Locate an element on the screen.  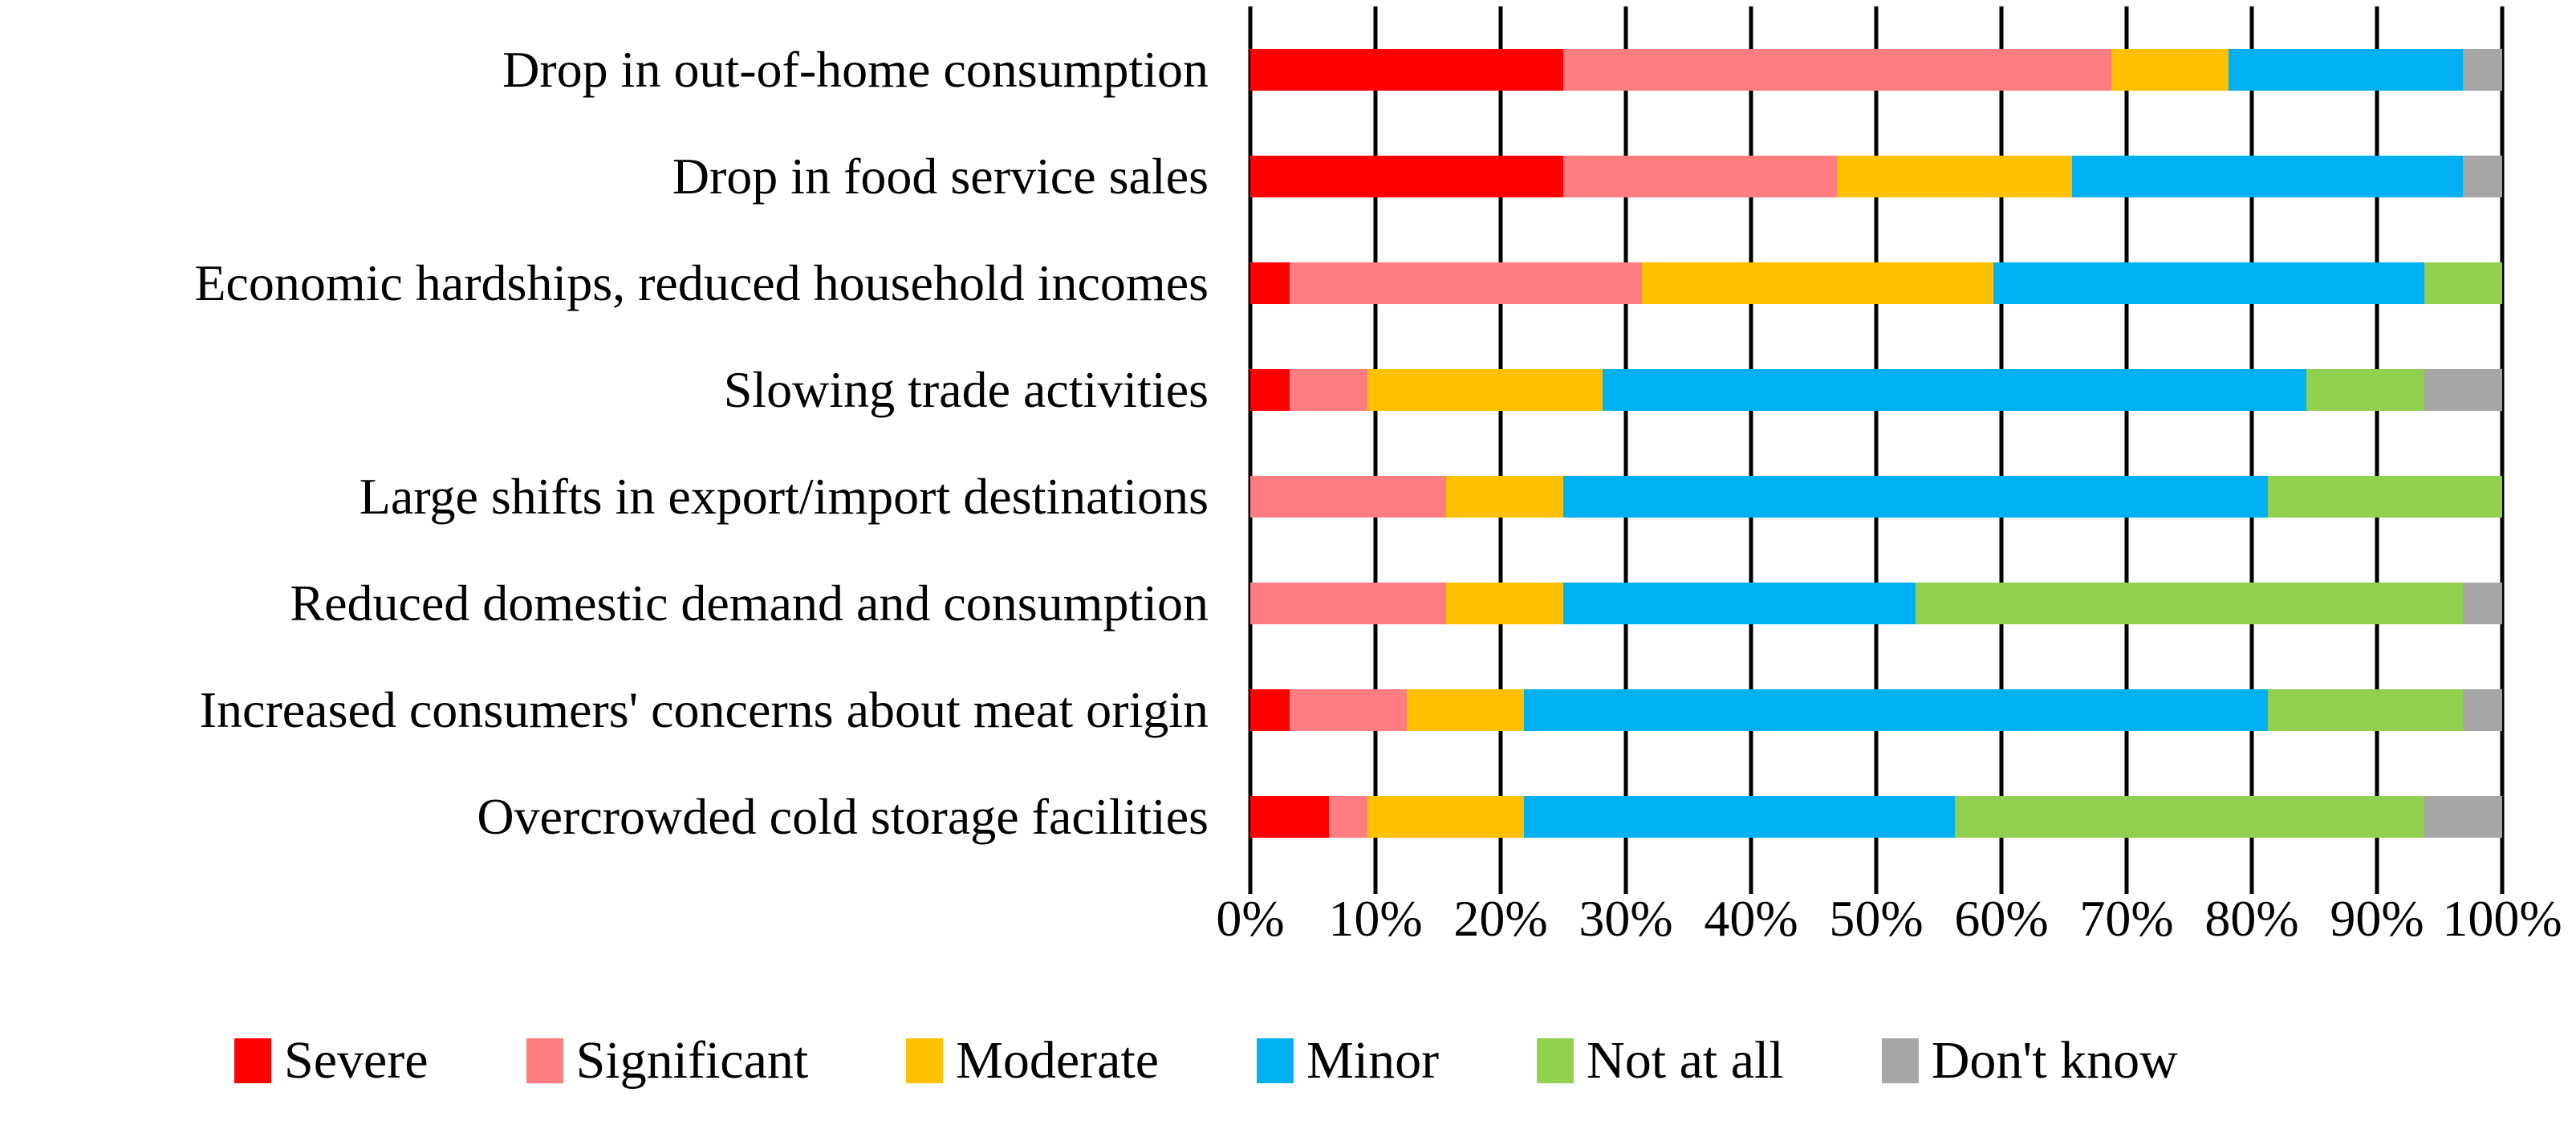
legend-label: Significant is located at coordinates (692, 1060).